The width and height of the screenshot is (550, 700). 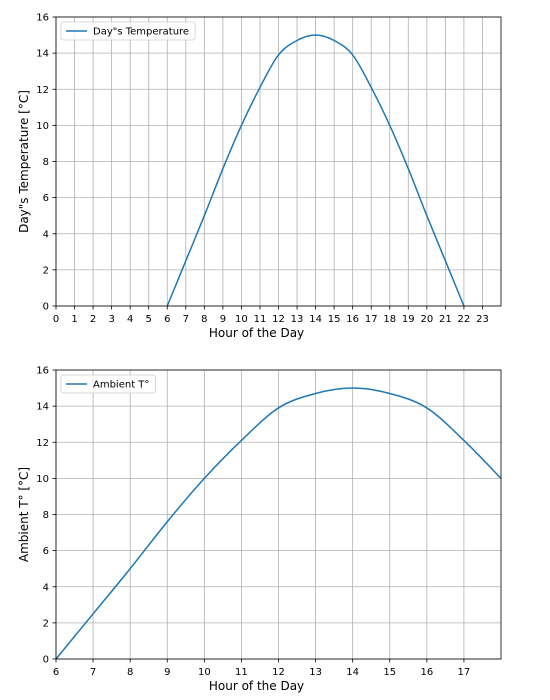 What do you see at coordinates (24, 161) in the screenshot?
I see `y-axis-label: Day"s Temperature [°C]` at bounding box center [24, 161].